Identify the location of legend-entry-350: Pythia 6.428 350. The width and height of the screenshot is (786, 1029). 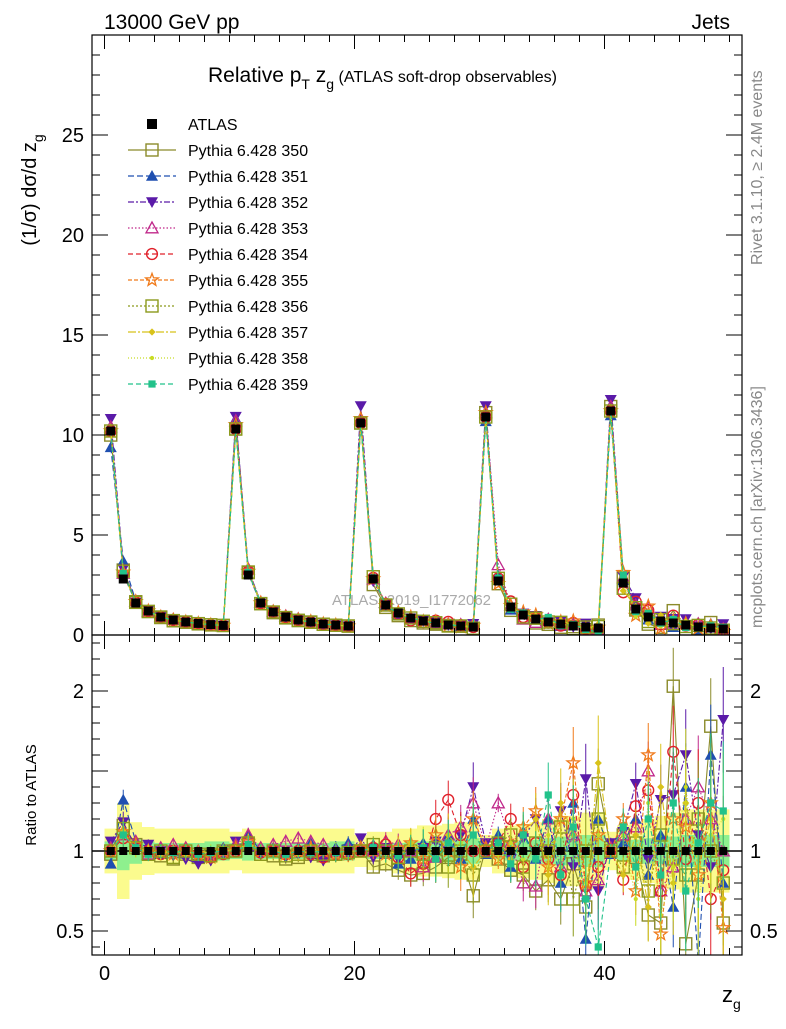
(218, 151).